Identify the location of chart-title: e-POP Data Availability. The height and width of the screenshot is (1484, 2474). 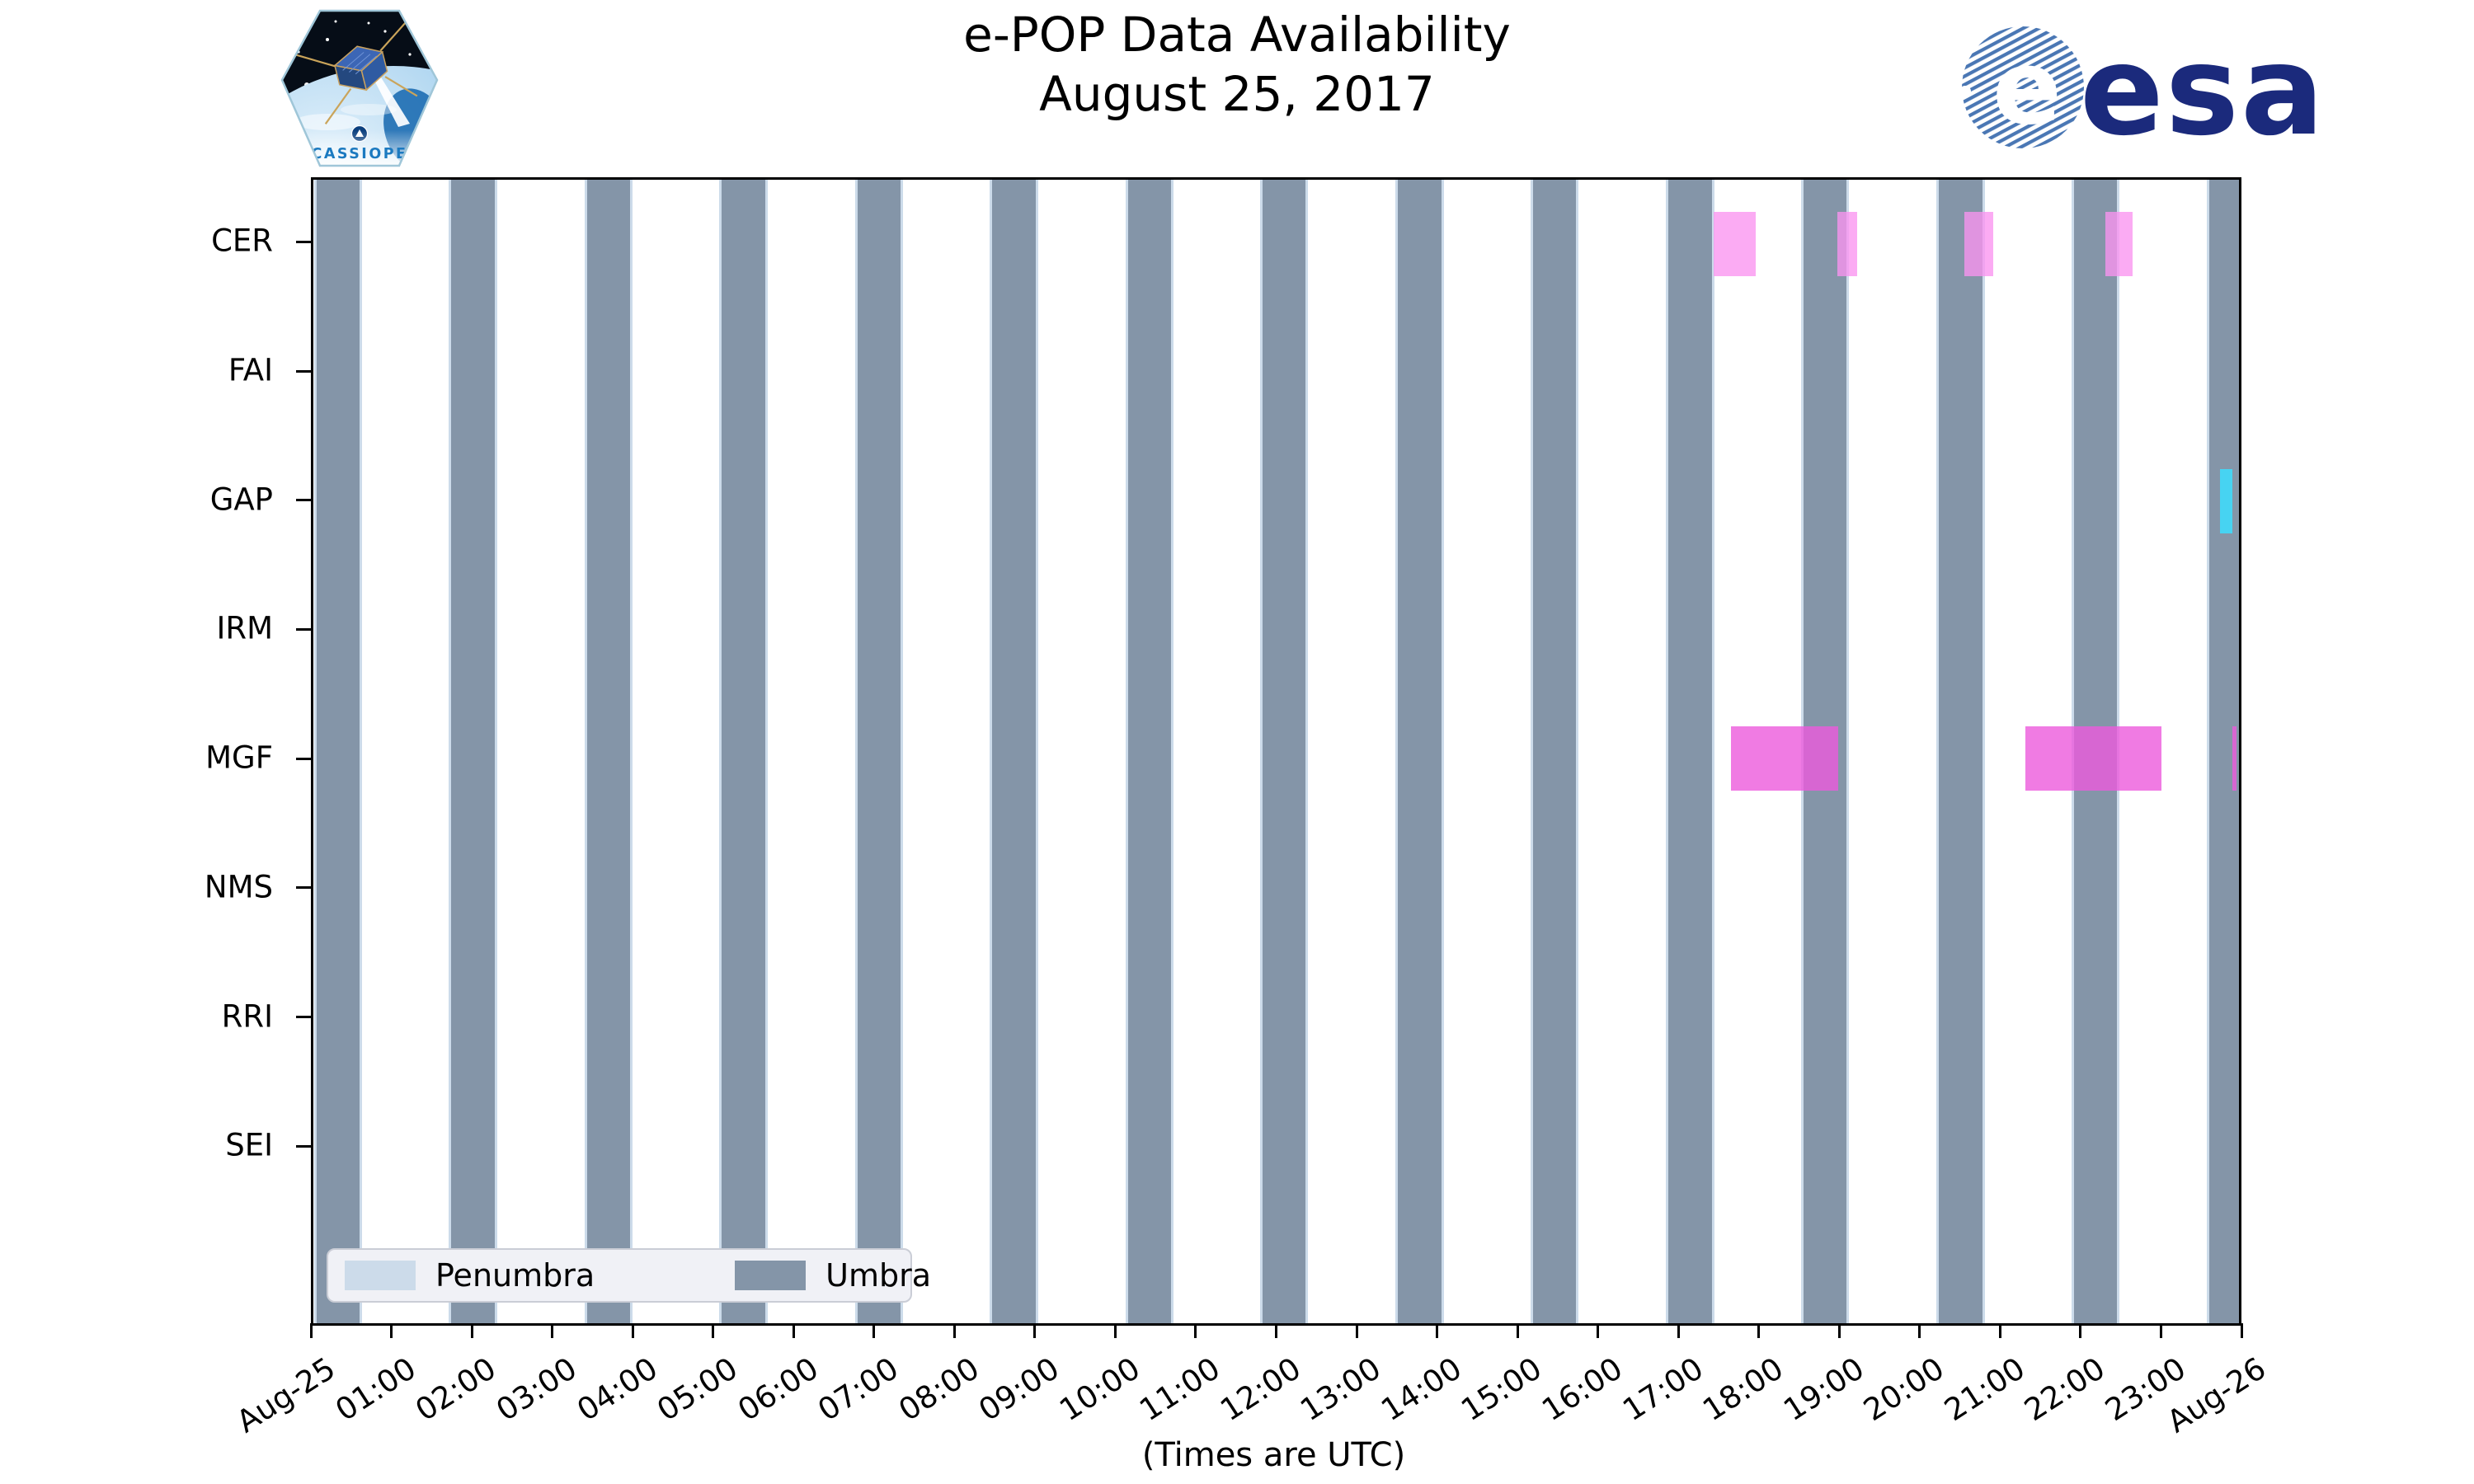
(1237, 35).